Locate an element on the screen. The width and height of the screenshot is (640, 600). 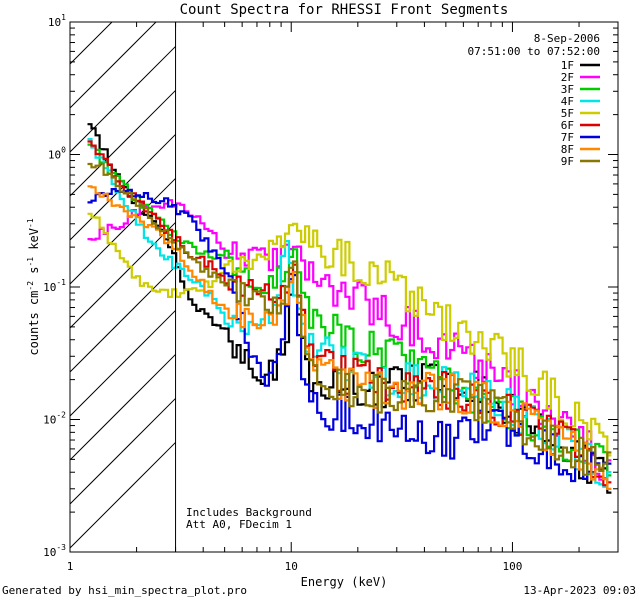
legend-label-5F: 5F is located at coordinates (567, 113).